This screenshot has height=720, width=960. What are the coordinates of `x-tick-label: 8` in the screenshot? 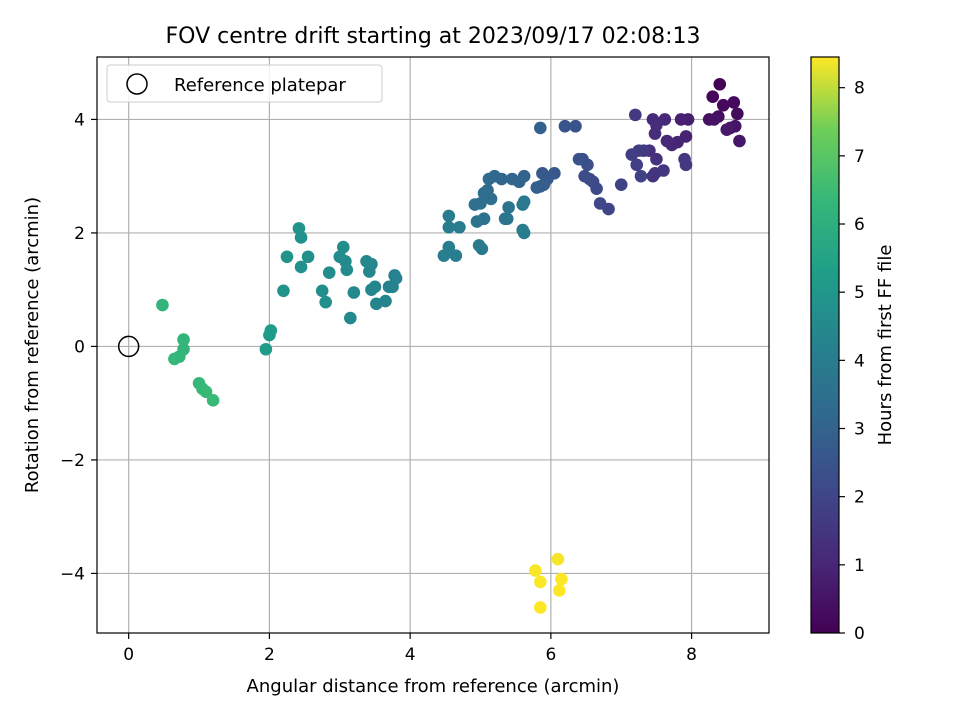 It's located at (691, 655).